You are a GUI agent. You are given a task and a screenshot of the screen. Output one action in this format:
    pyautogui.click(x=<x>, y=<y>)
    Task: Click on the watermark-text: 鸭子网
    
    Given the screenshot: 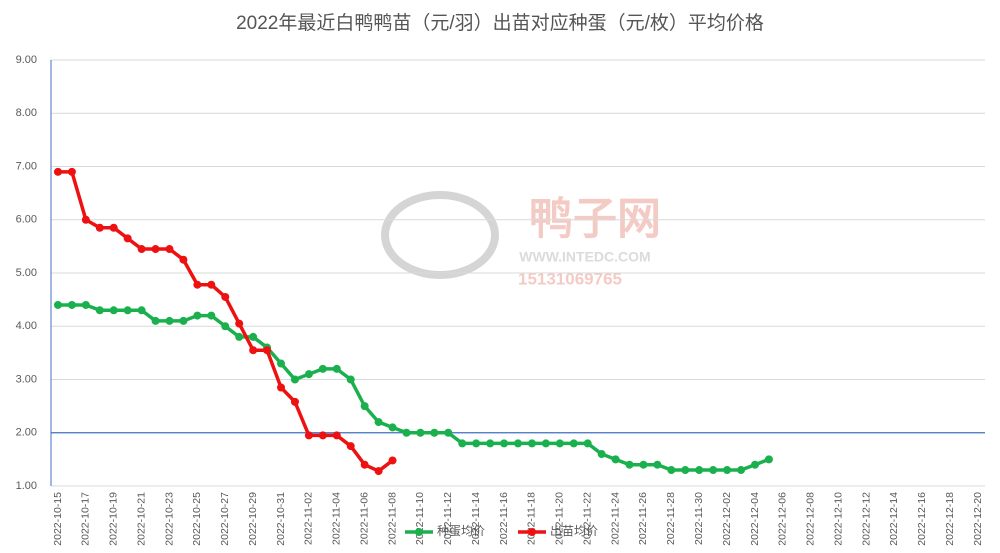 What is the action you would take?
    pyautogui.click(x=595, y=219)
    